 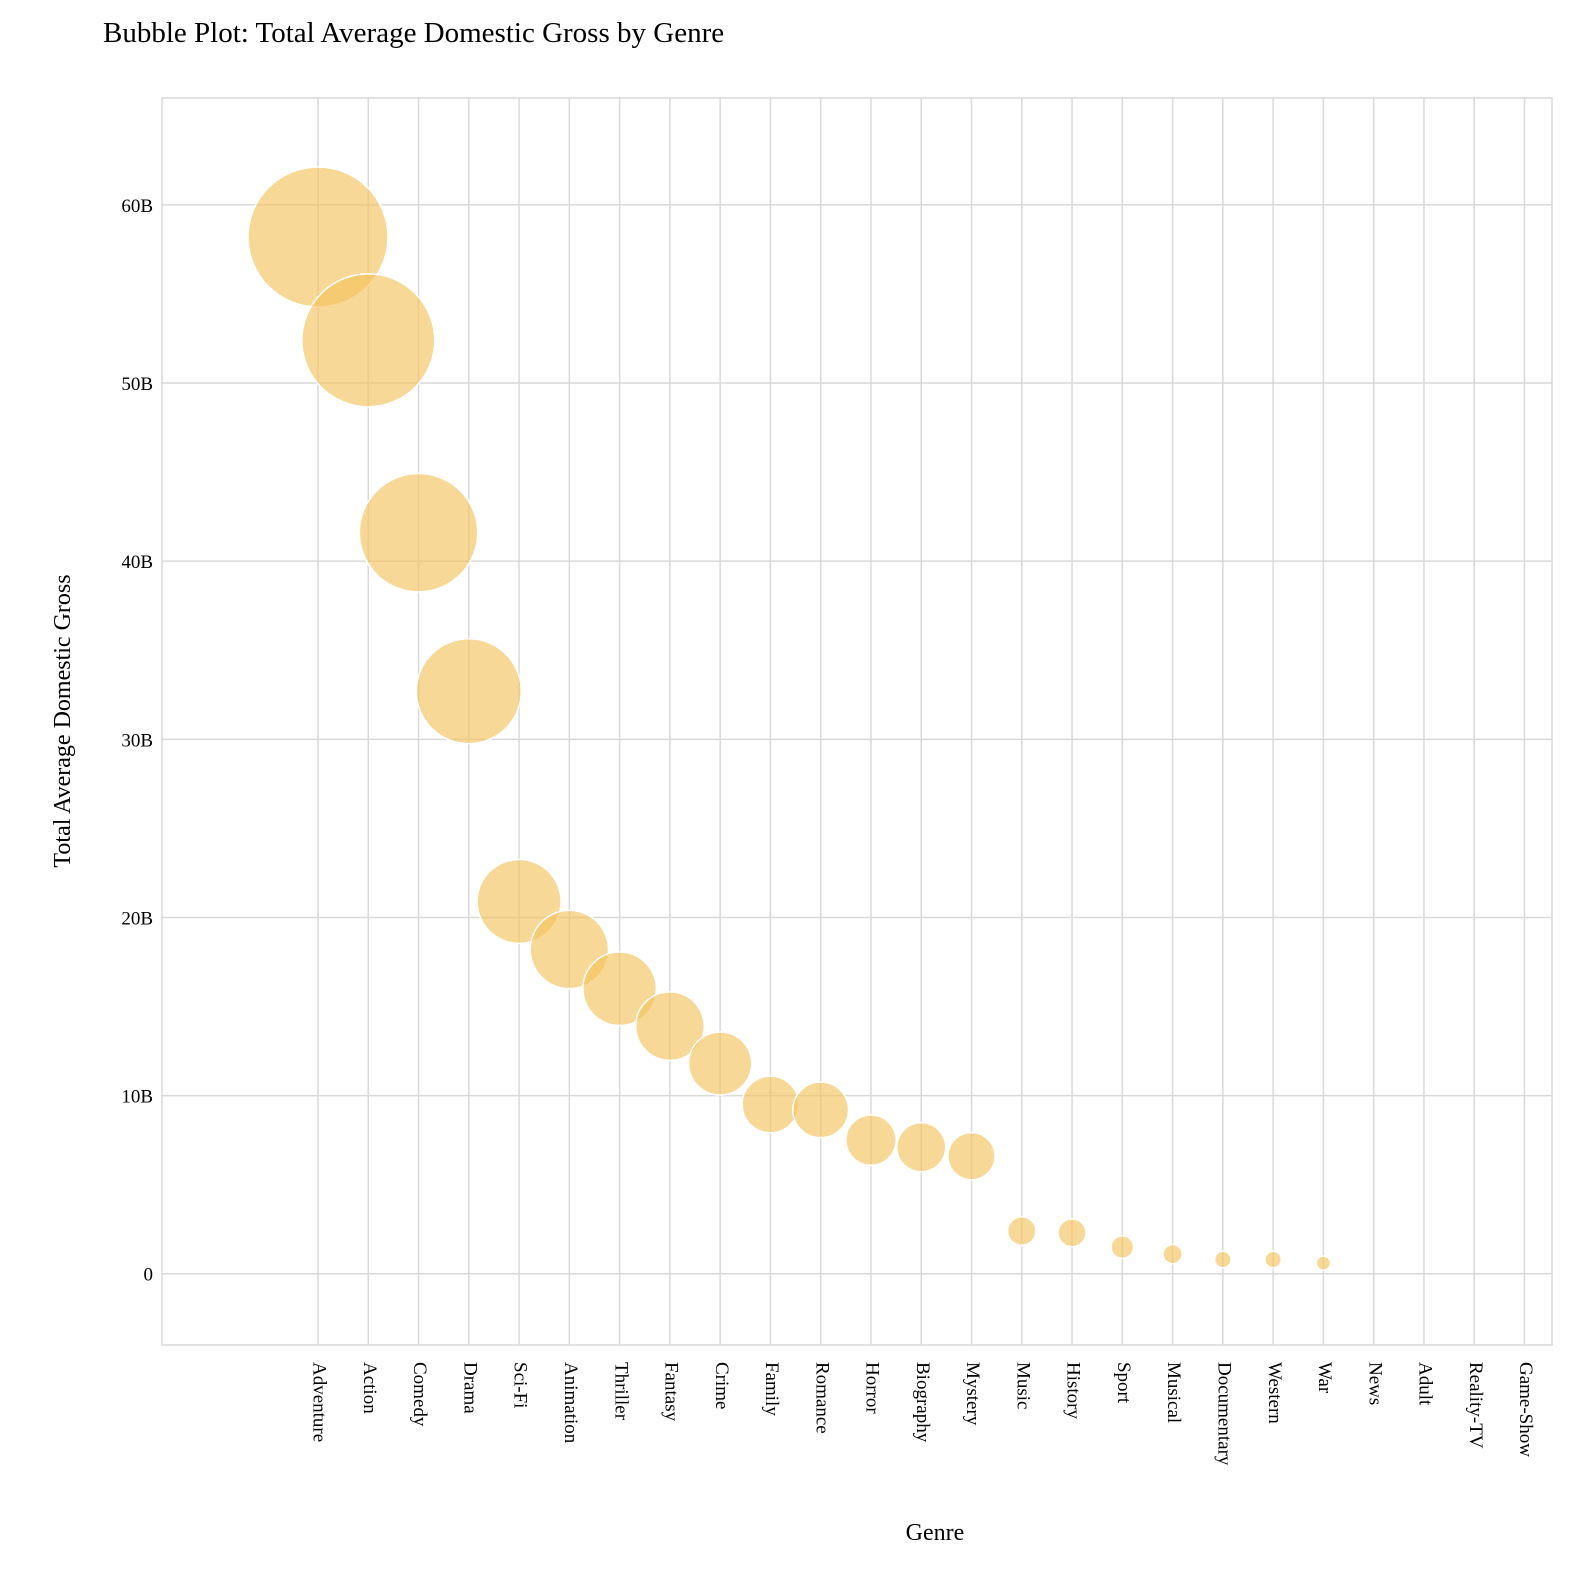 I want to click on x-tick-label: Documentary, so click(x=1224, y=1414).